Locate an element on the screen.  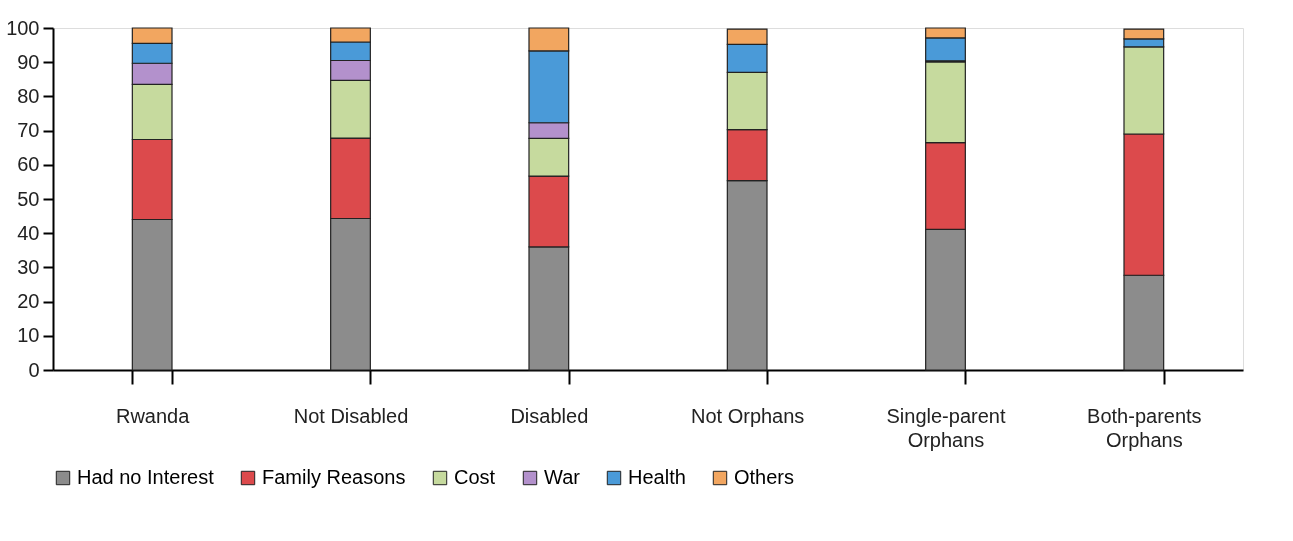
y-tick-label: 50 is located at coordinates (28, 198).